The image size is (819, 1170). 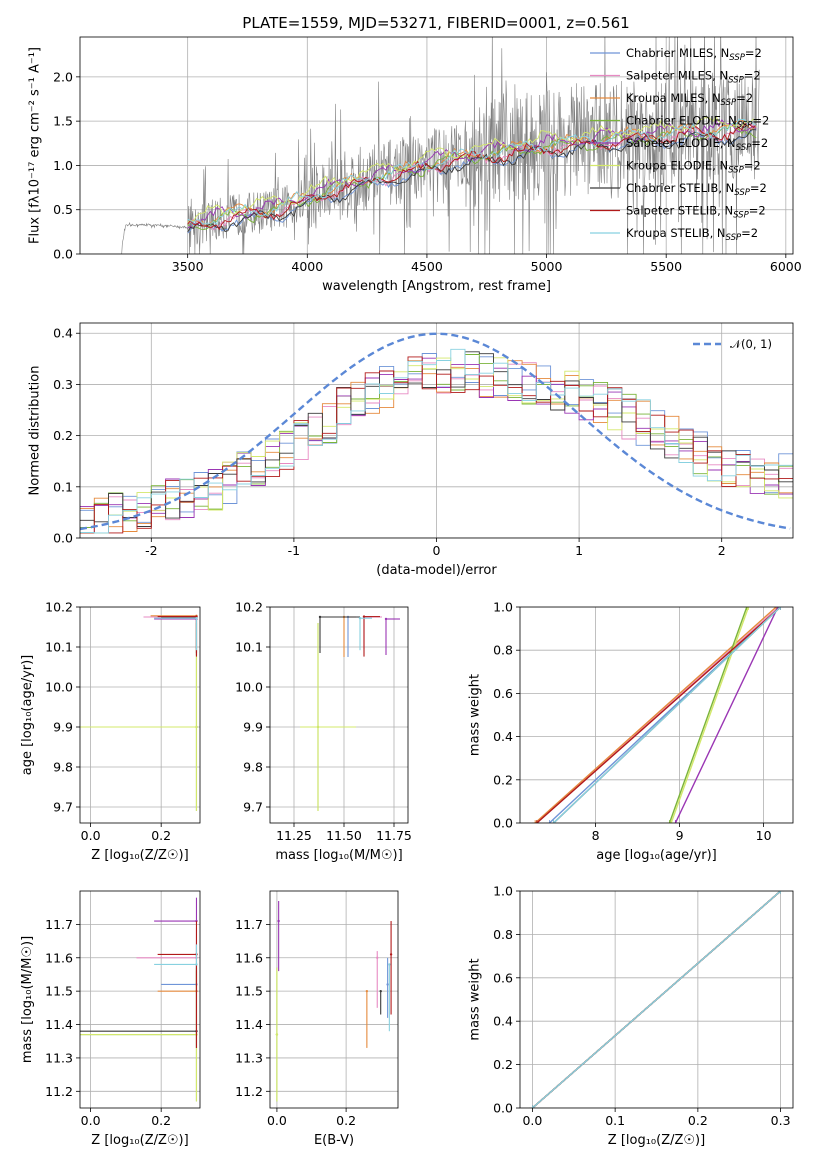 I want to click on y-tick-label: 0.6, so click(x=503, y=977).